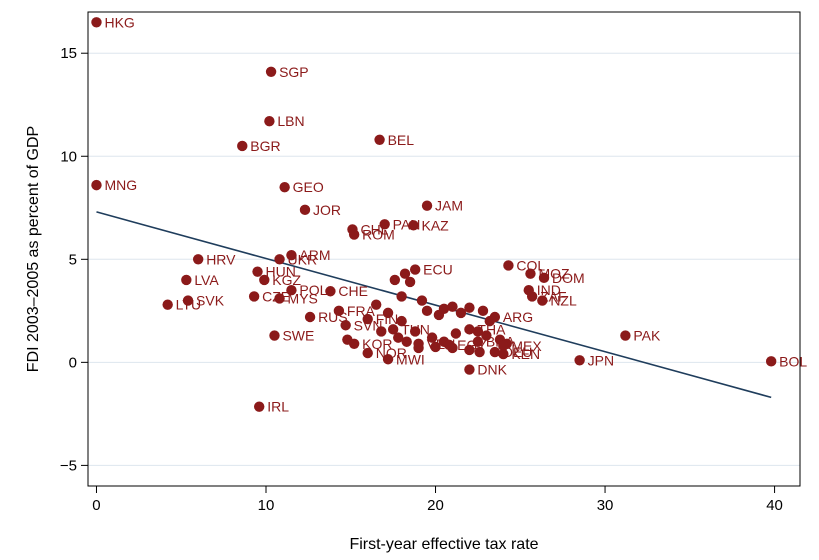 This screenshot has height=560, width=819. What do you see at coordinates (303, 259) in the screenshot?
I see `data-label: UKR` at bounding box center [303, 259].